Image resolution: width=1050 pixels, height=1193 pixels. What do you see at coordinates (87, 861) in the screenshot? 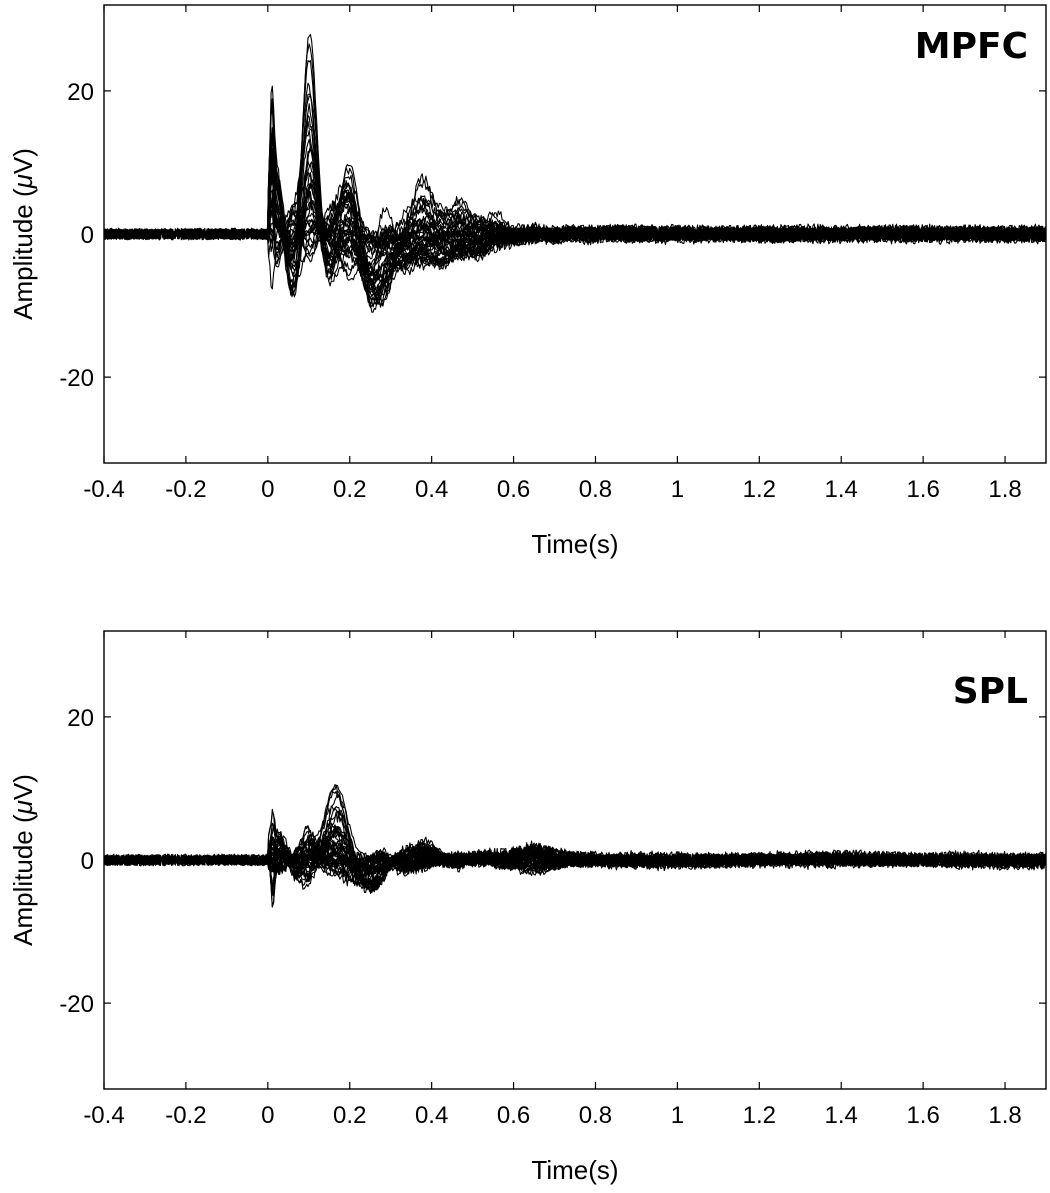
I see `spl-ytick-label: 0` at bounding box center [87, 861].